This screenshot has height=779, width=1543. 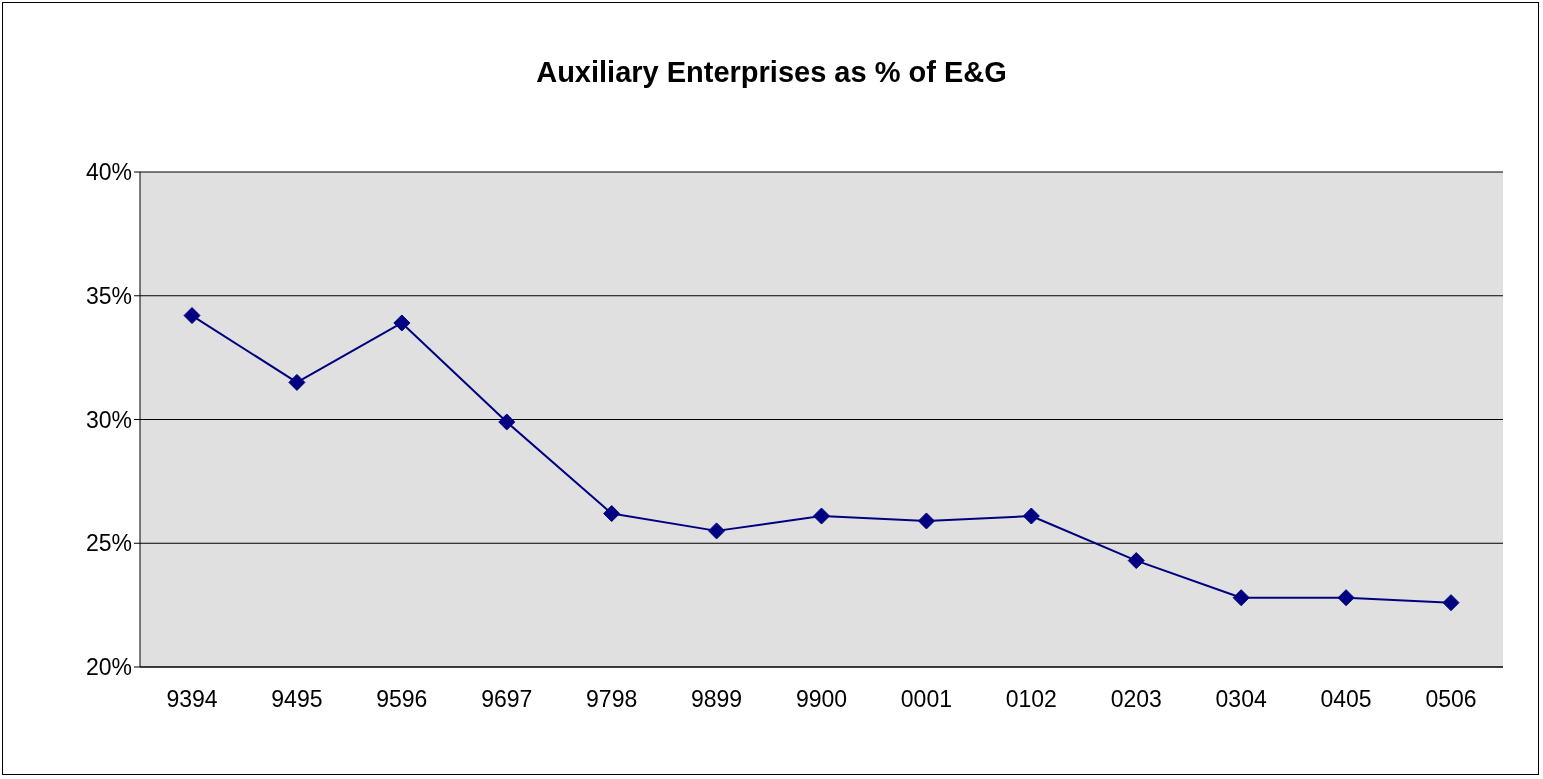 What do you see at coordinates (1031, 699) in the screenshot?
I see `x-tick-label: 0102` at bounding box center [1031, 699].